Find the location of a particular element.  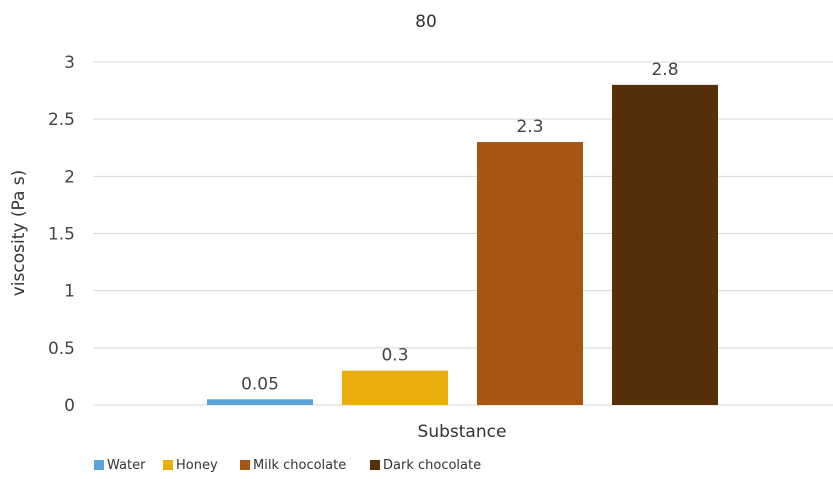

legend: Water Honey Milk chocolate Dark chocolate is located at coordinates (287, 465).